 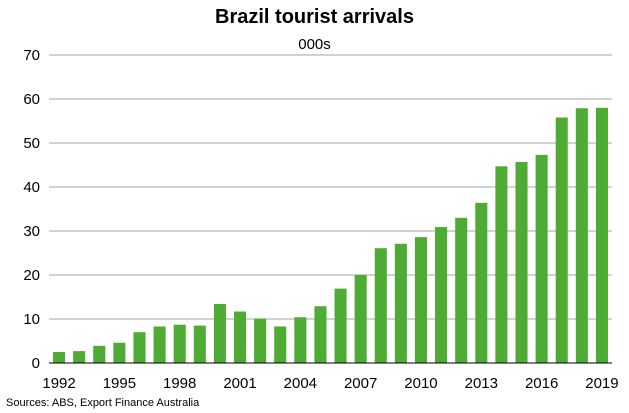 What do you see at coordinates (59, 357) in the screenshot?
I see `bar-1992` at bounding box center [59, 357].